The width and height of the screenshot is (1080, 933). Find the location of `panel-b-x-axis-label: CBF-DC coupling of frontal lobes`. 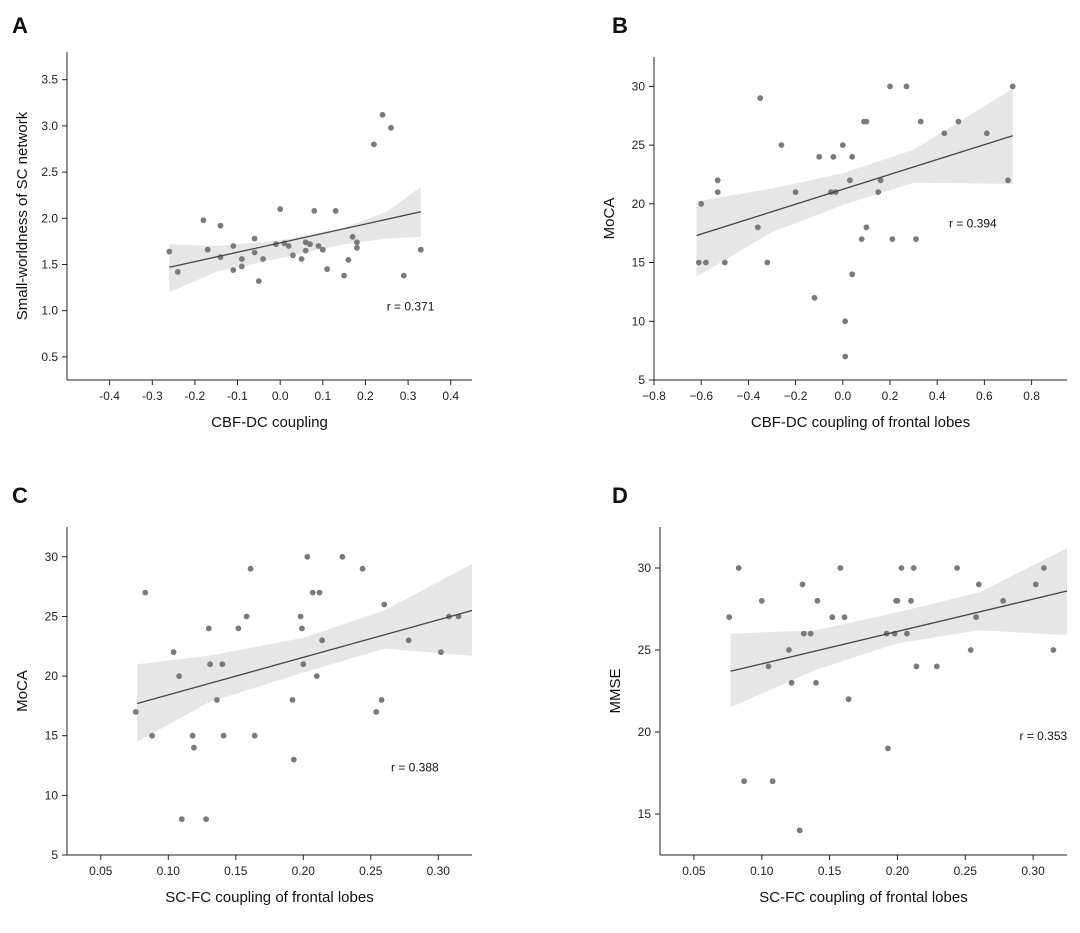

panel-b-x-axis-label: CBF-DC coupling of frontal lobes is located at coordinates (860, 422).